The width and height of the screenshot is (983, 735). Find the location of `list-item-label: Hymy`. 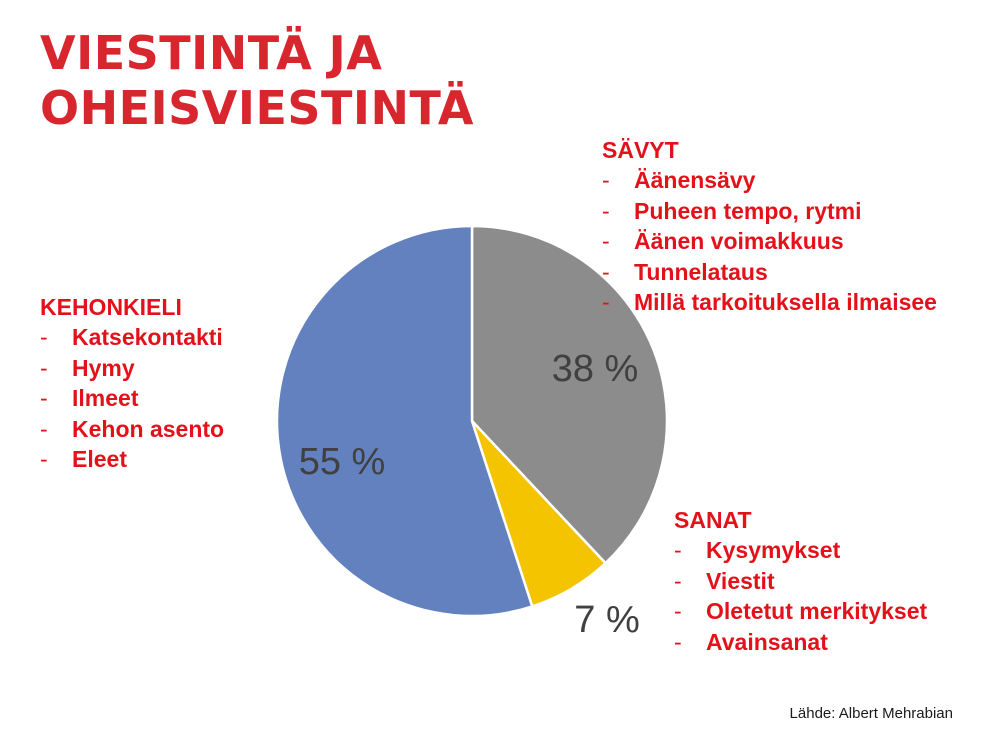

list-item-label: Hymy is located at coordinates (103, 367).